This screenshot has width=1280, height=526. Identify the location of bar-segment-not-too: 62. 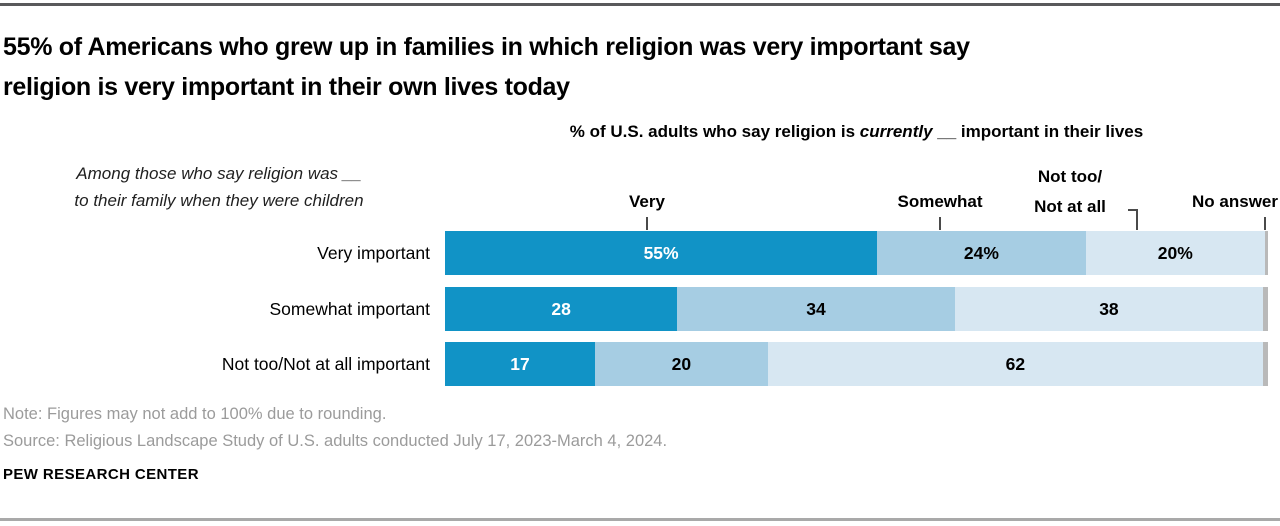
(1015, 364).